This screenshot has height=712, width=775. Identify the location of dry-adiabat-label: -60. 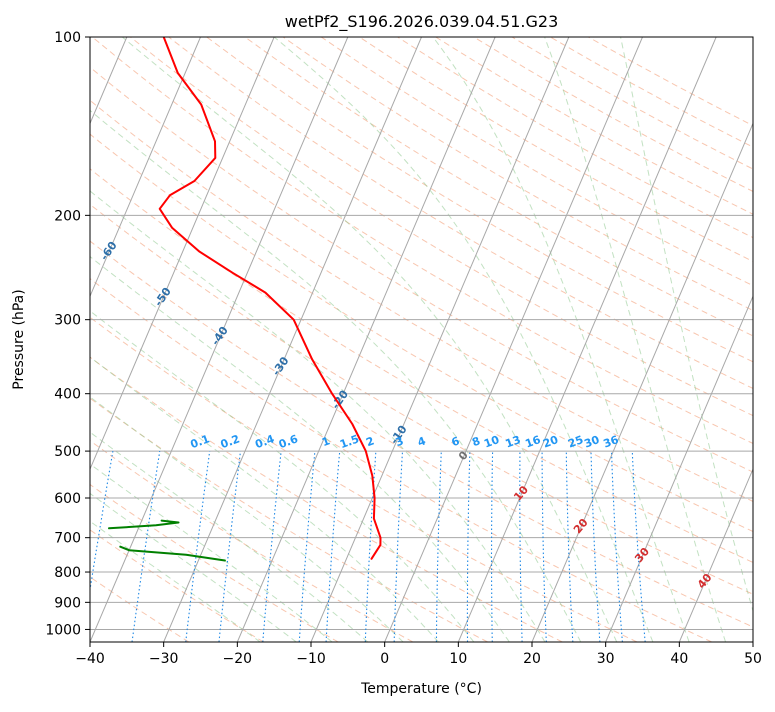
(109, 251).